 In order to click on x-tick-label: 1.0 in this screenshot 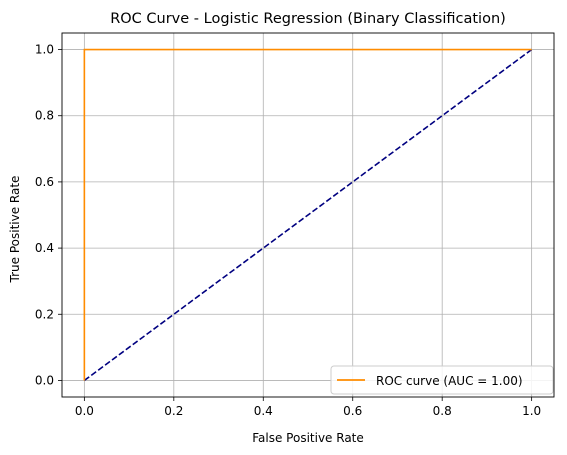, I will do `click(531, 411)`.